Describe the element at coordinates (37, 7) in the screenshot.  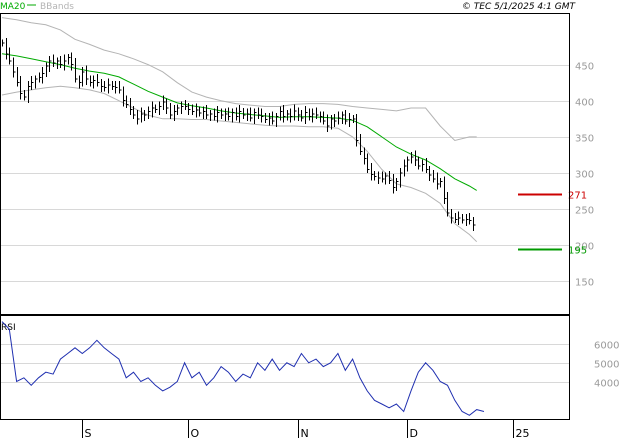
I see `legend: MA20 BBands` at that location.